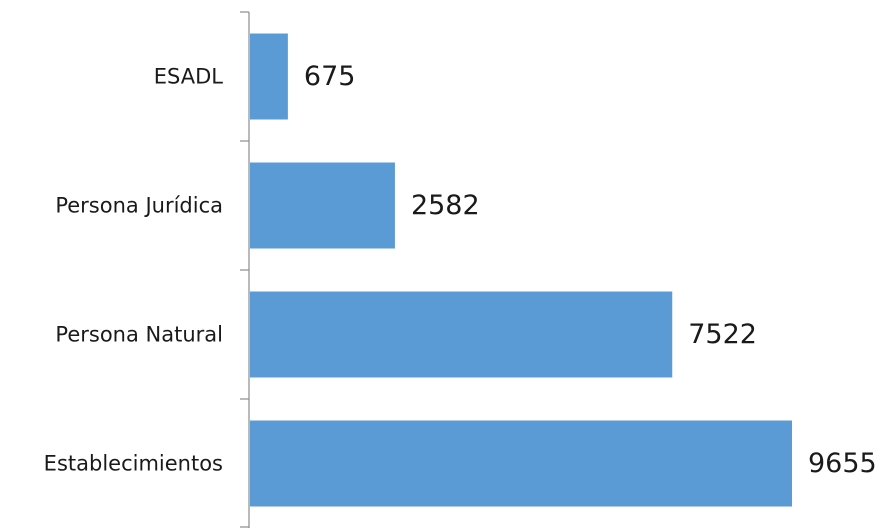  What do you see at coordinates (245, 269) in the screenshot?
I see `axis-group` at bounding box center [245, 269].